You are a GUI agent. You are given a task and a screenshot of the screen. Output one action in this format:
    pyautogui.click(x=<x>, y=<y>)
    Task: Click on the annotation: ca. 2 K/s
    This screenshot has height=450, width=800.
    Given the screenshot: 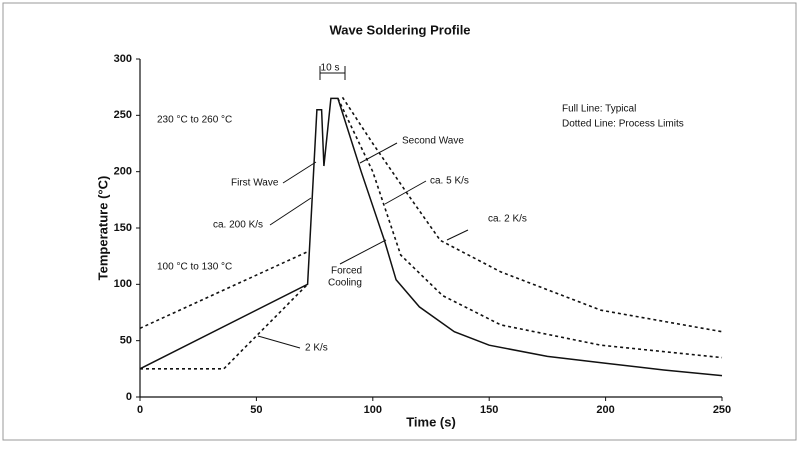 What is the action you would take?
    pyautogui.click(x=507, y=219)
    